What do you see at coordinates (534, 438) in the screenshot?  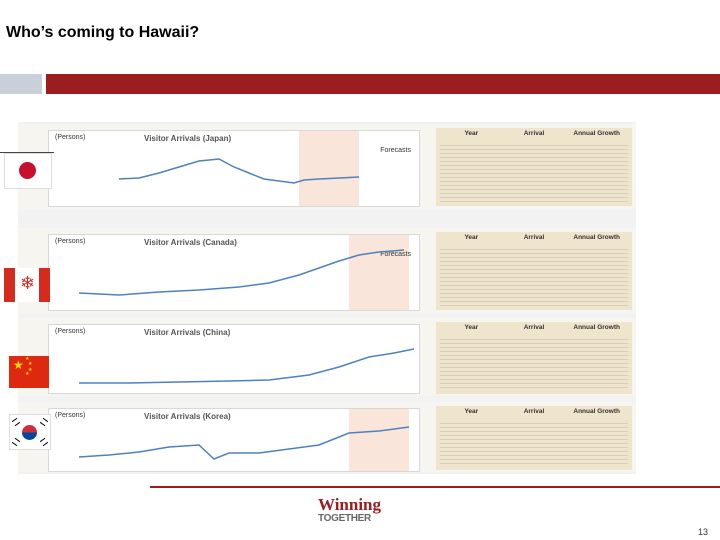 I see `data-table-korea: Year Arrival Annual Growth` at bounding box center [534, 438].